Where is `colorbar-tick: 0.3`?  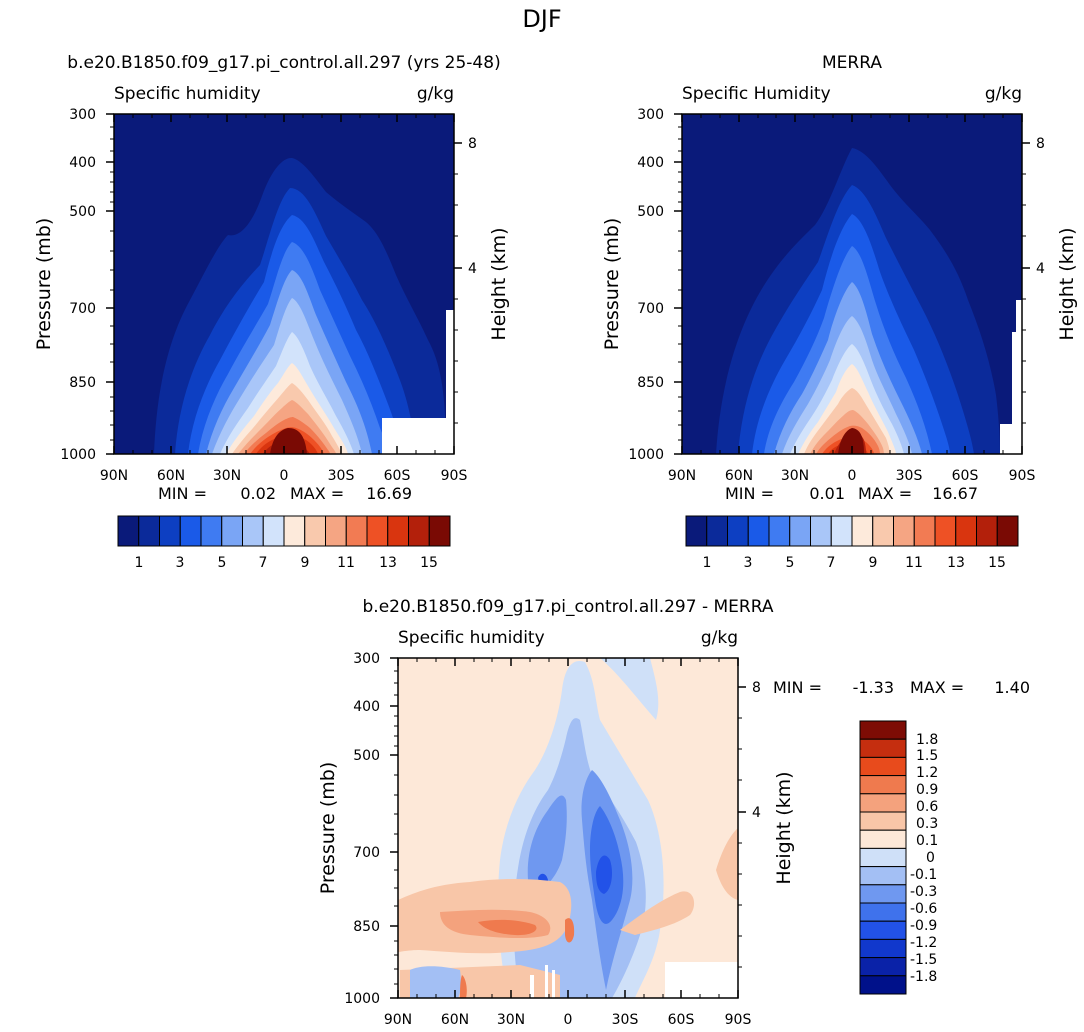
colorbar-tick: 0.3 is located at coordinates (927, 824).